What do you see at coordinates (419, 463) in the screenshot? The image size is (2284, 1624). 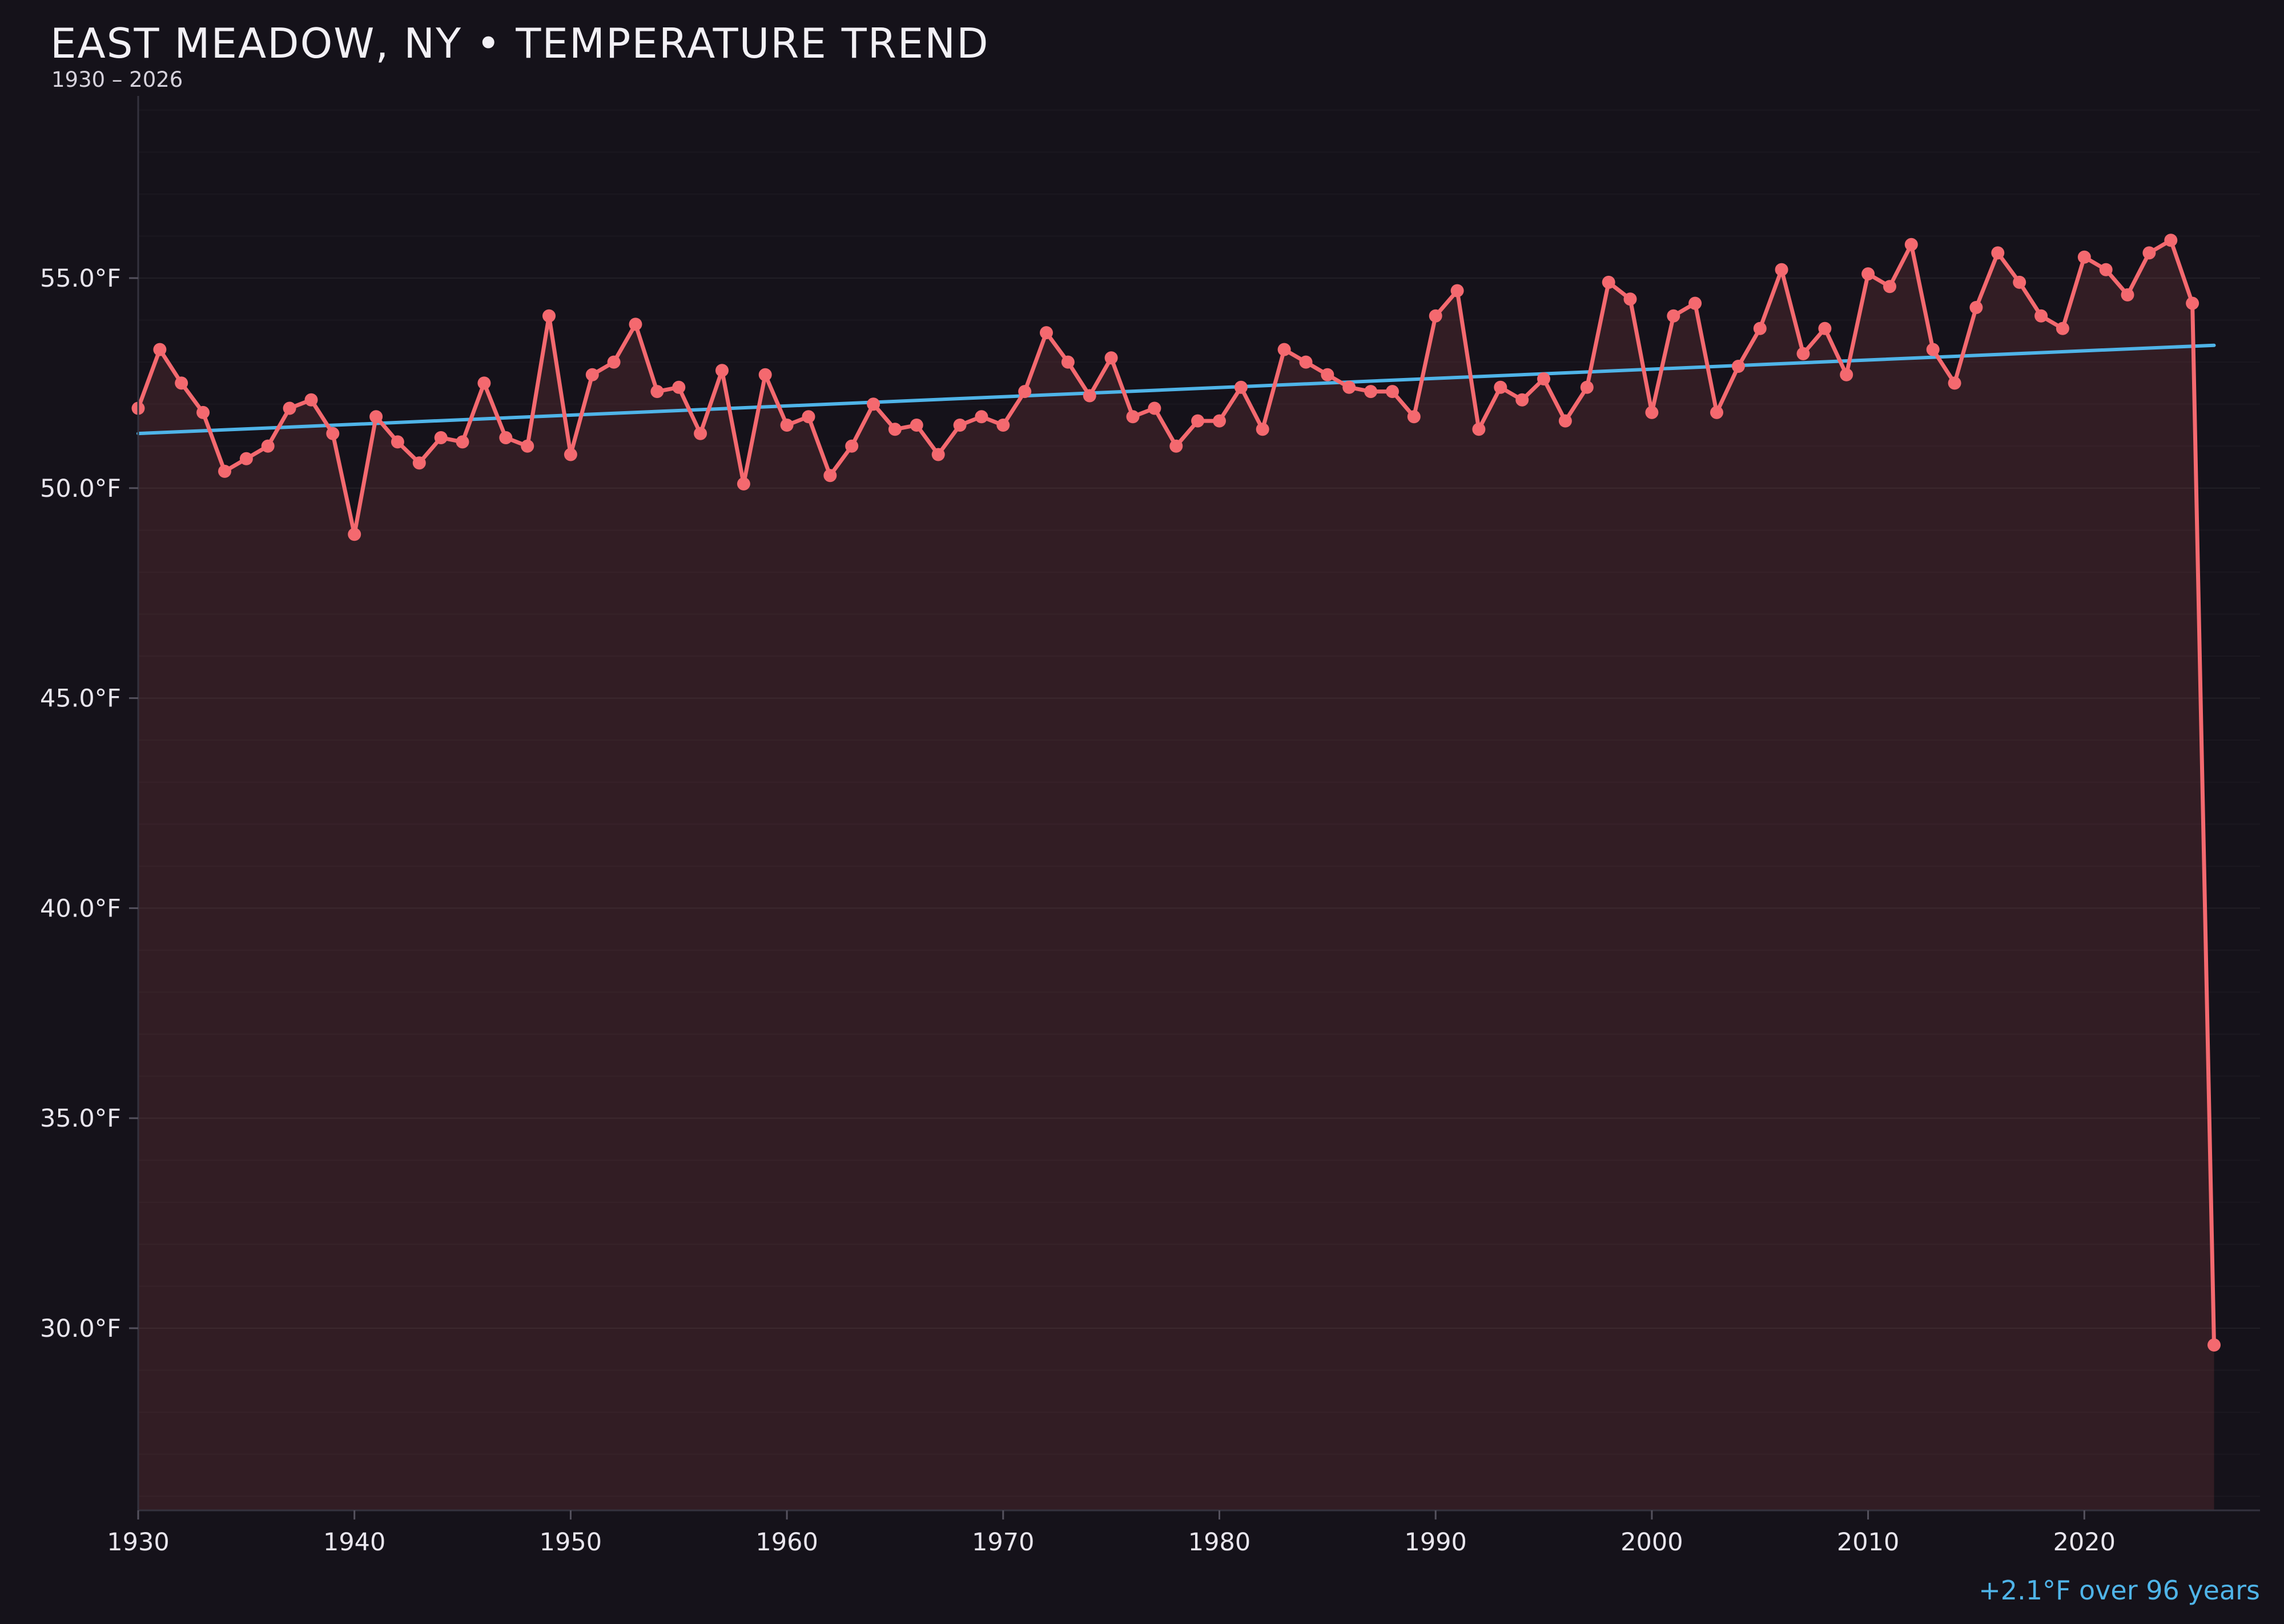 I see `data-point-1943` at bounding box center [419, 463].